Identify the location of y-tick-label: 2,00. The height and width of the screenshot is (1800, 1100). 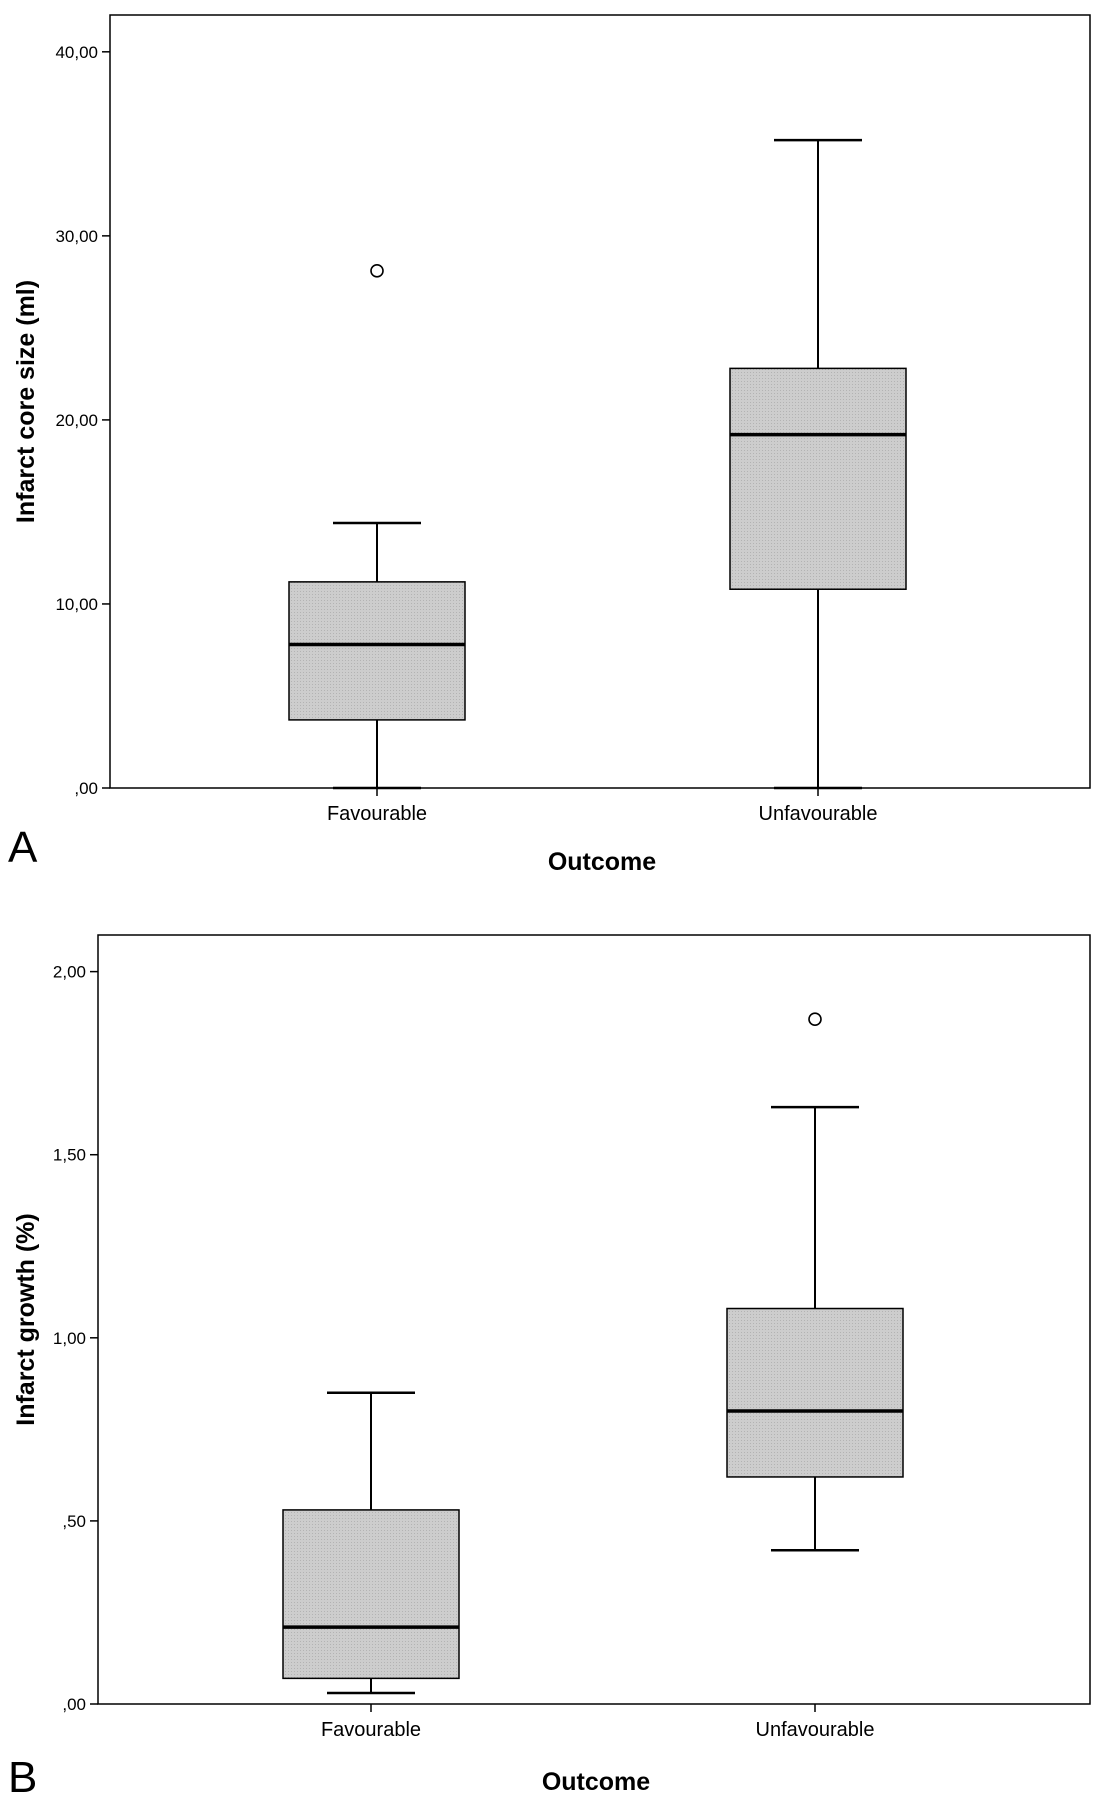
(69, 972).